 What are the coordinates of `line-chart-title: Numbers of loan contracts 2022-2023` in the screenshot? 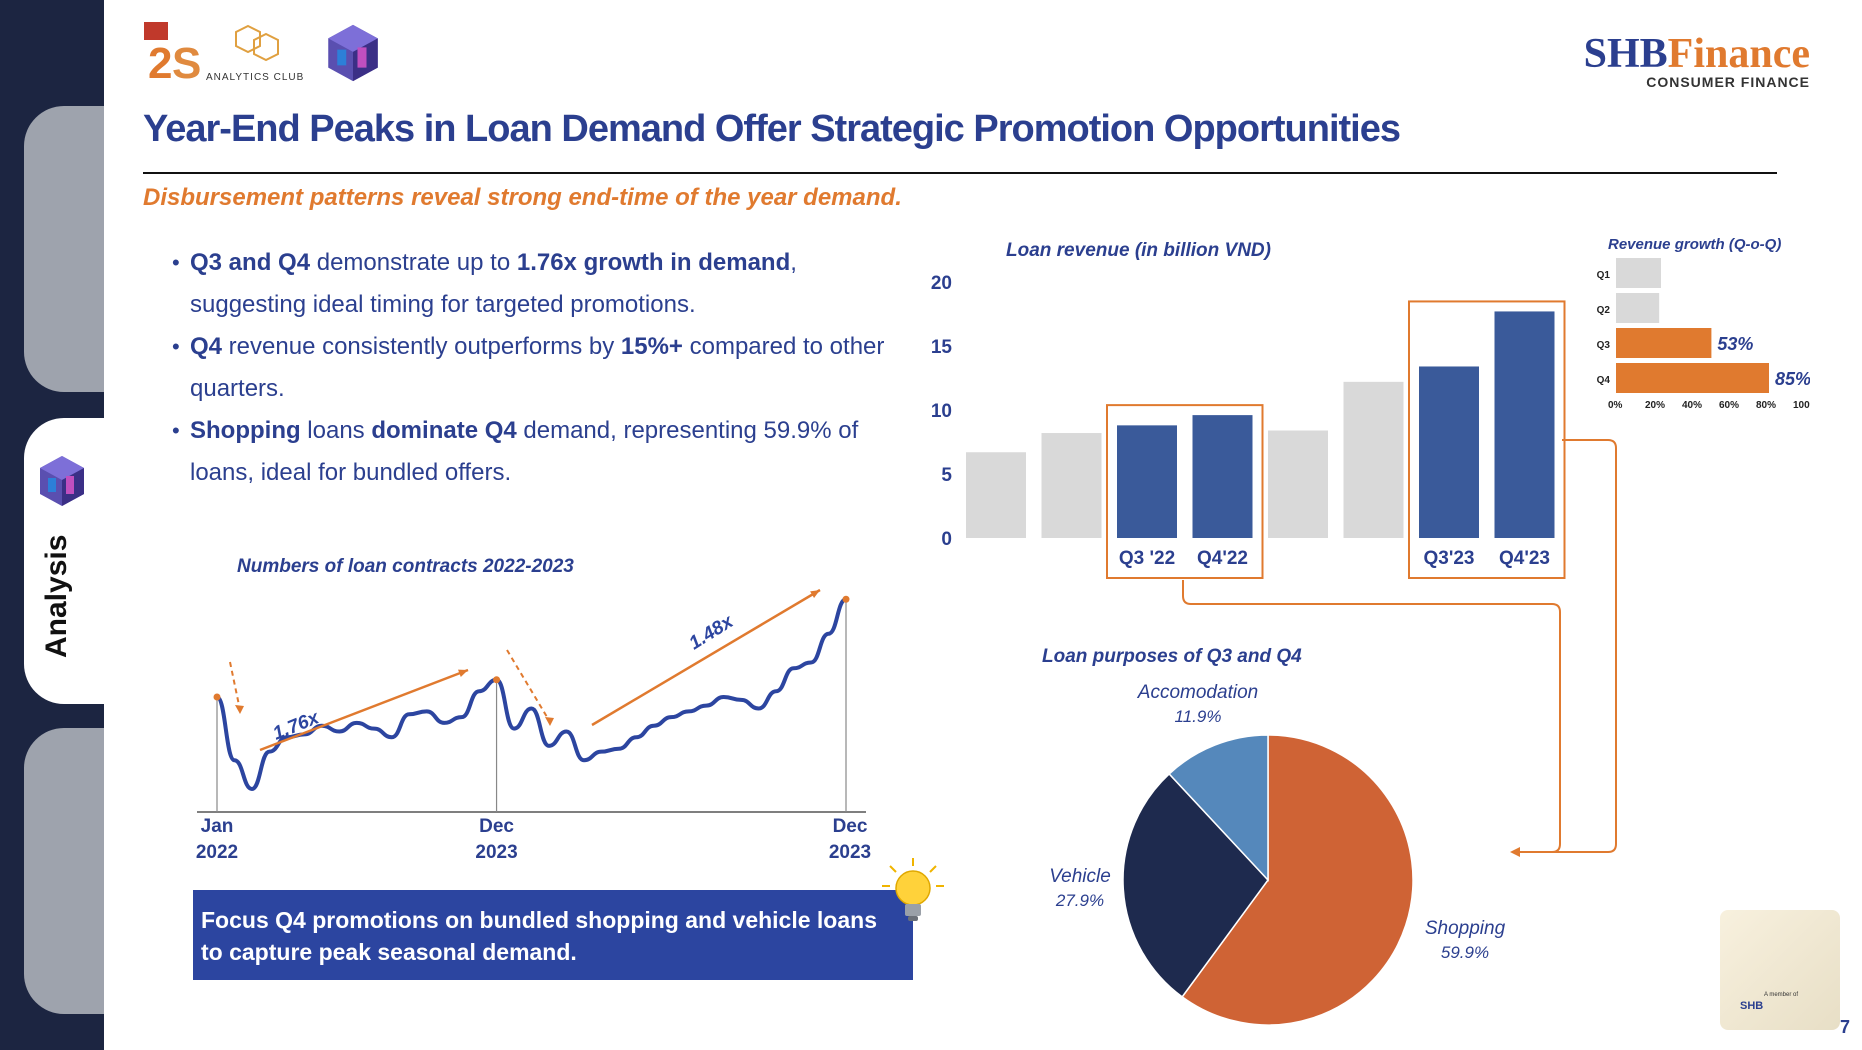 It's located at (405, 566).